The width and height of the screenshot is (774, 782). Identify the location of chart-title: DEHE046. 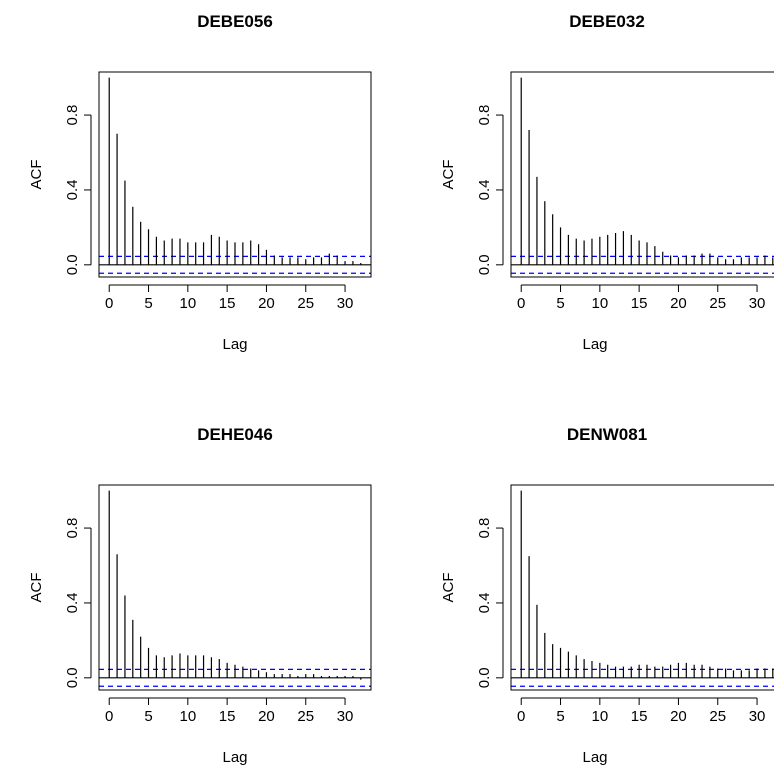
(235, 434).